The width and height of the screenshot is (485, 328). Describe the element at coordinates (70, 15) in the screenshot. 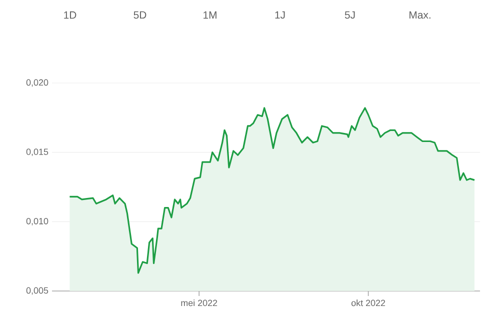

I see `text: 1D` at that location.